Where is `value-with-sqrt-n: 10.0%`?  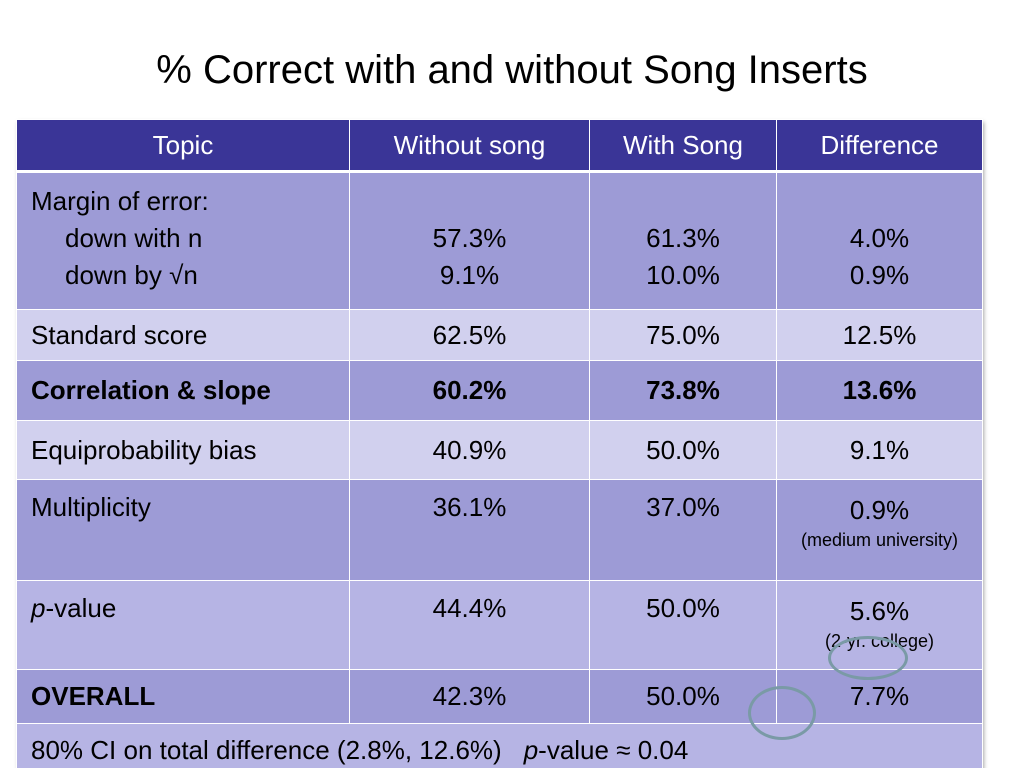
value-with-sqrt-n: 10.0% is located at coordinates (683, 275).